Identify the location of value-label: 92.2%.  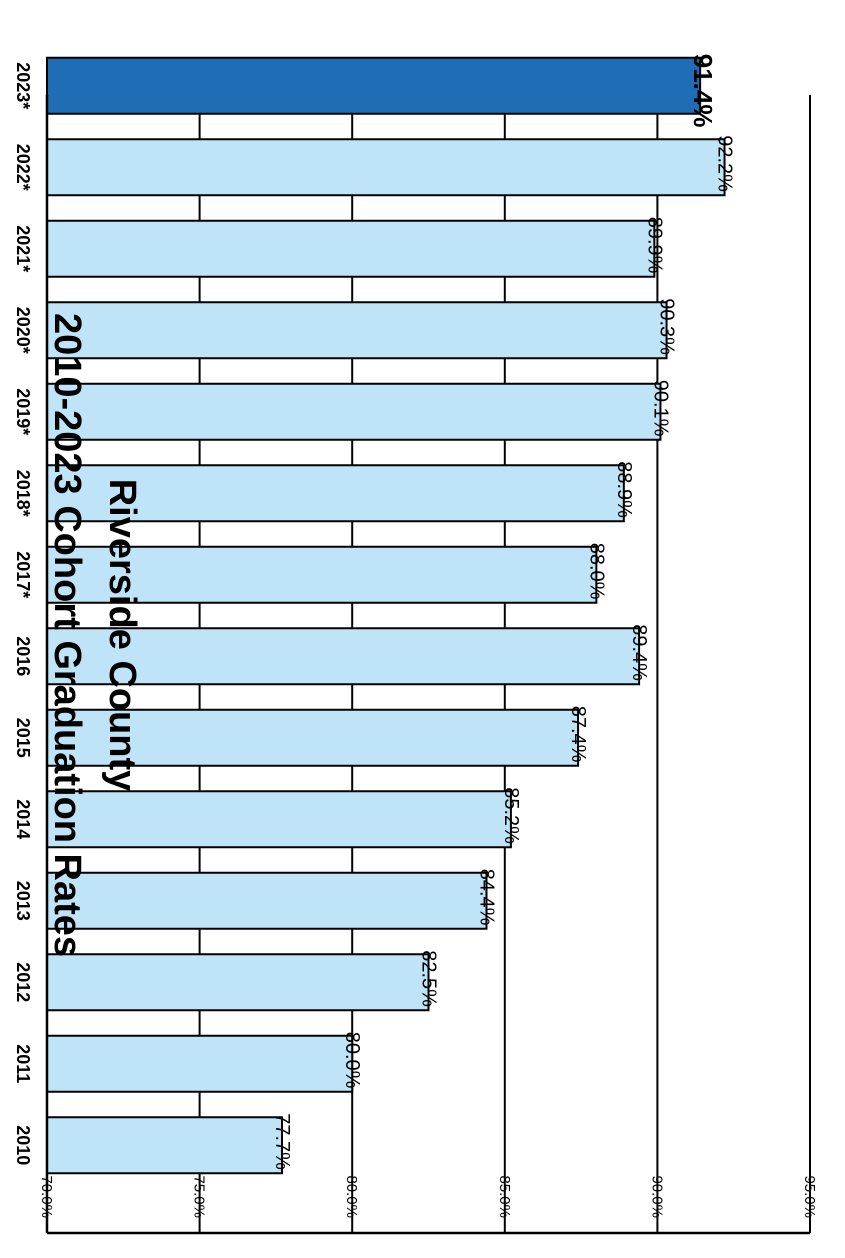
(725, 163).